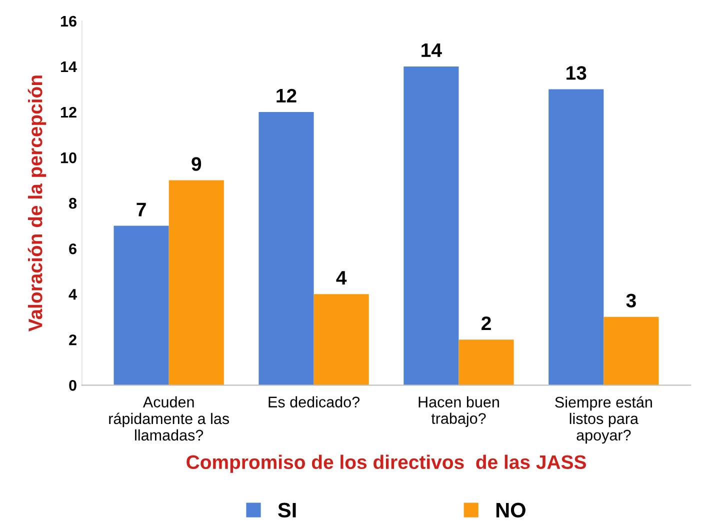  Describe the element at coordinates (68, 158) in the screenshot. I see `y-tick-label: 10` at that location.